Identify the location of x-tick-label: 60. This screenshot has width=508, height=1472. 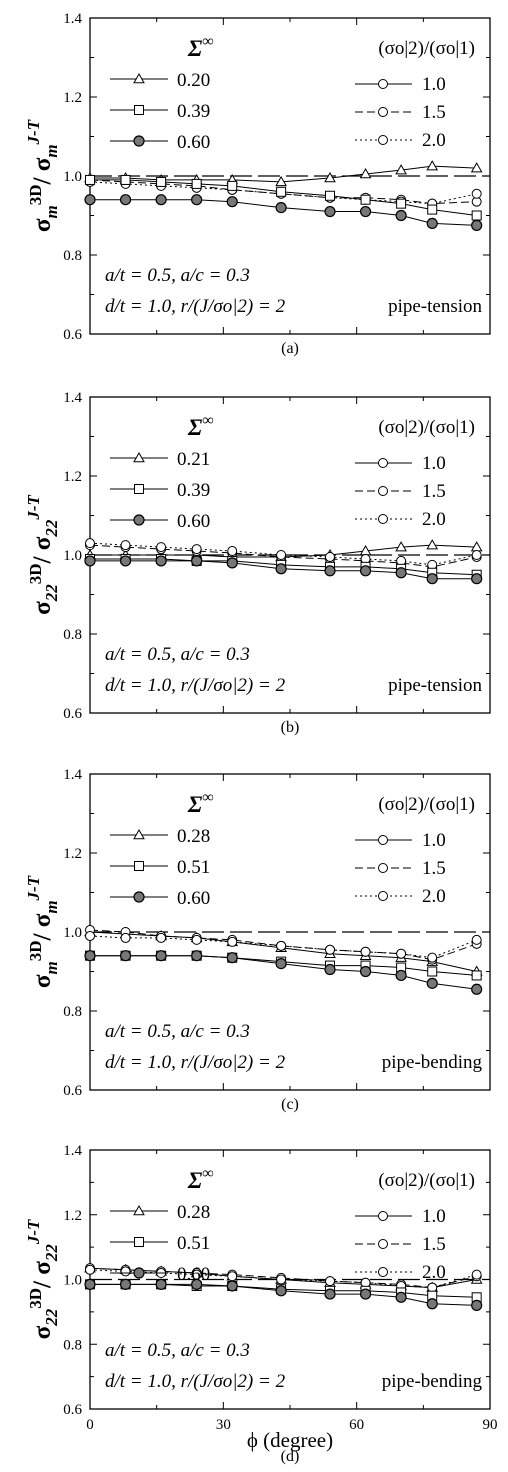
(356, 1425).